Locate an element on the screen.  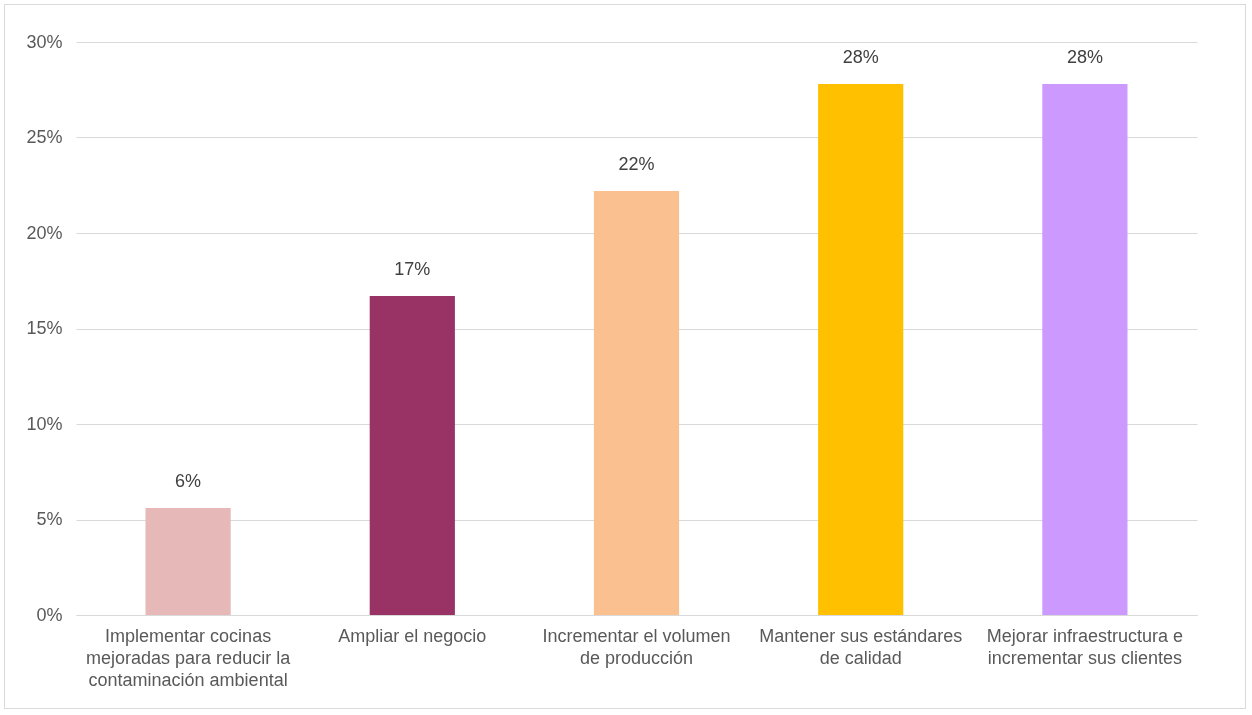
x-tick-label: Incrementar el volumen de producción is located at coordinates (636, 646).